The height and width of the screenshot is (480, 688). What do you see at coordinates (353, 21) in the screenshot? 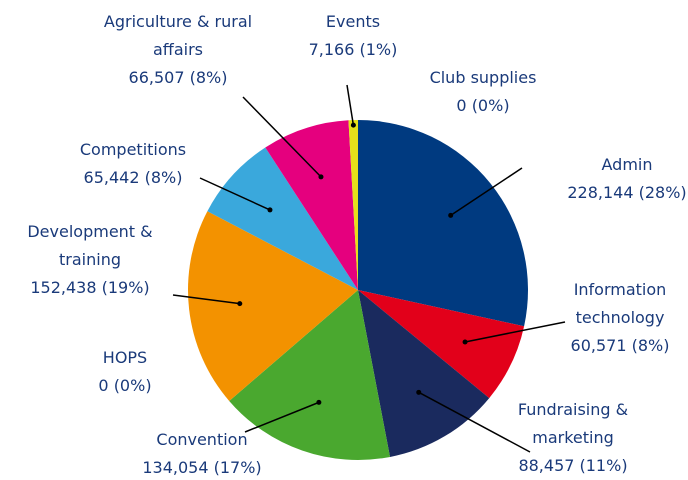
I see `category-name: Events` at bounding box center [353, 21].